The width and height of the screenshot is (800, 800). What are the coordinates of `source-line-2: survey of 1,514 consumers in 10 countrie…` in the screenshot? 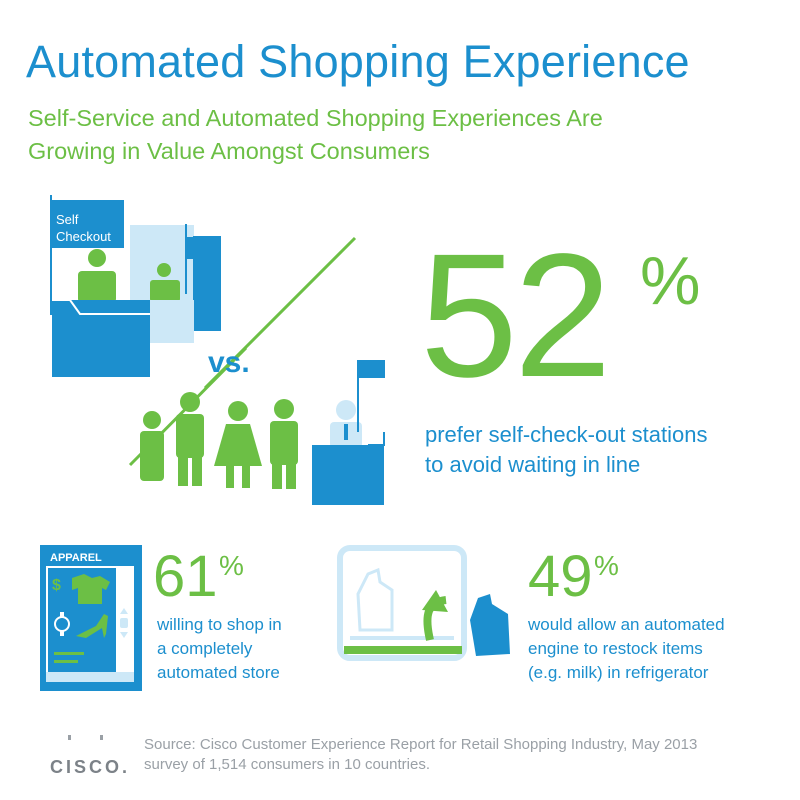 It's located at (287, 764).